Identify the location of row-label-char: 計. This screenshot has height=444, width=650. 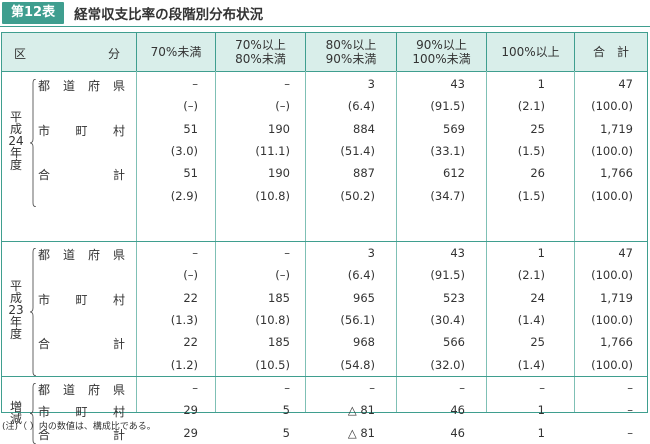
(118, 175).